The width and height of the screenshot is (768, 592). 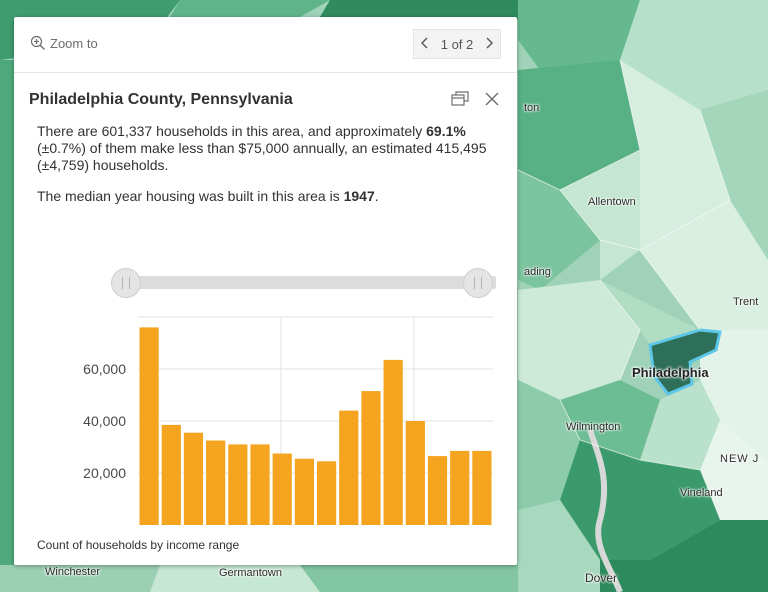 What do you see at coordinates (612, 202) in the screenshot?
I see `map-label-allentown: Allentown` at bounding box center [612, 202].